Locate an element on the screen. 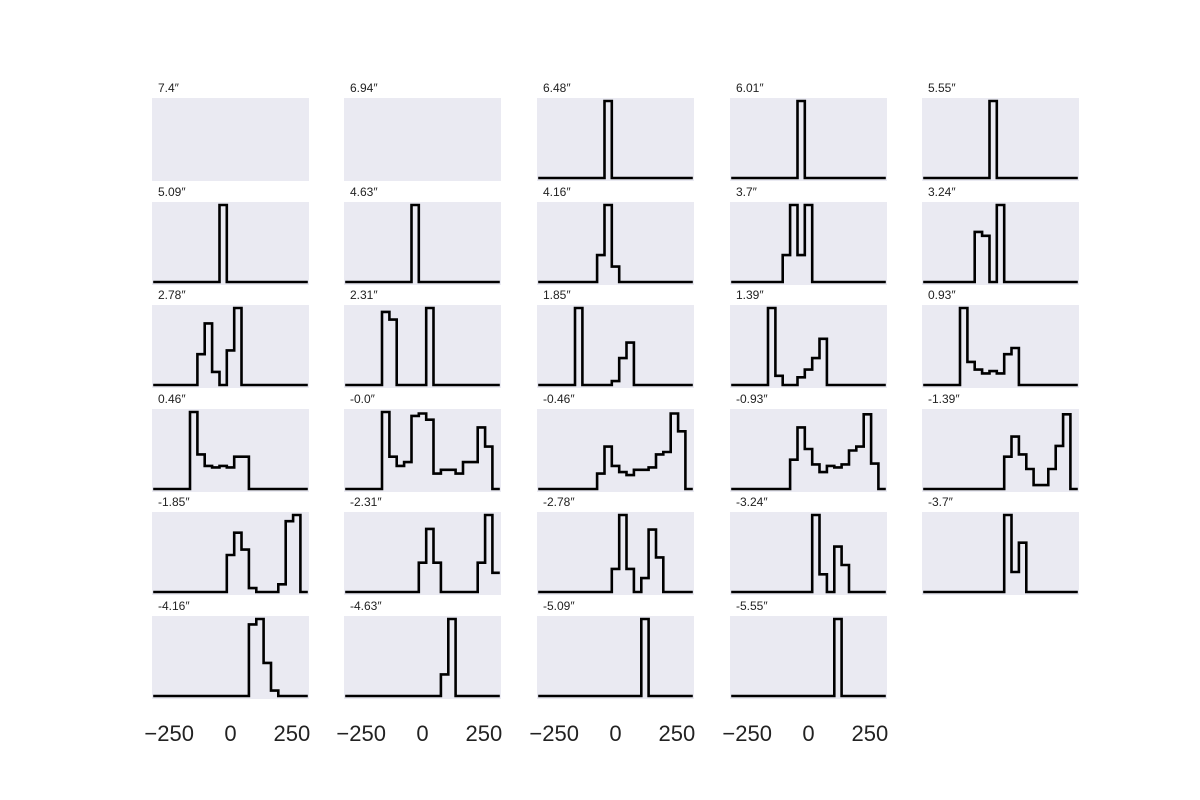 The height and width of the screenshot is (800, 1200). panel: -0.46″ is located at coordinates (615, 442).